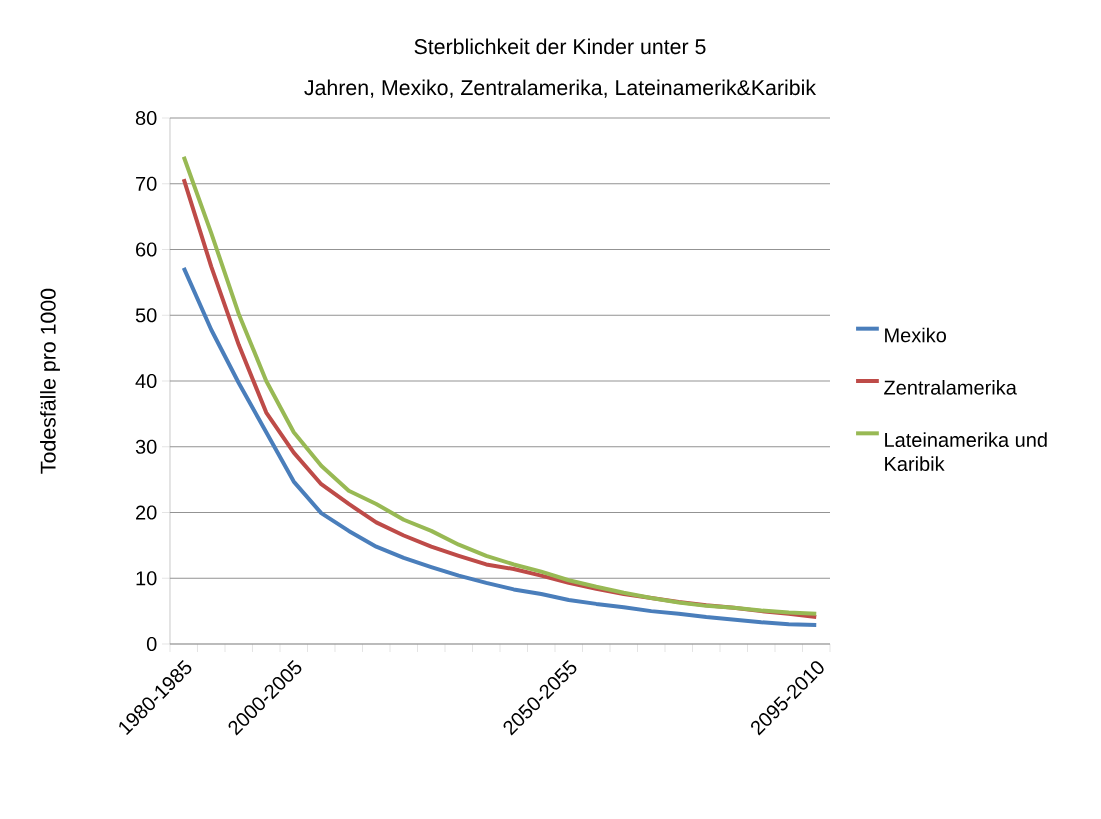 Image resolution: width=1101 pixels, height=819 pixels. I want to click on y-tick-label: 80, so click(146, 118).